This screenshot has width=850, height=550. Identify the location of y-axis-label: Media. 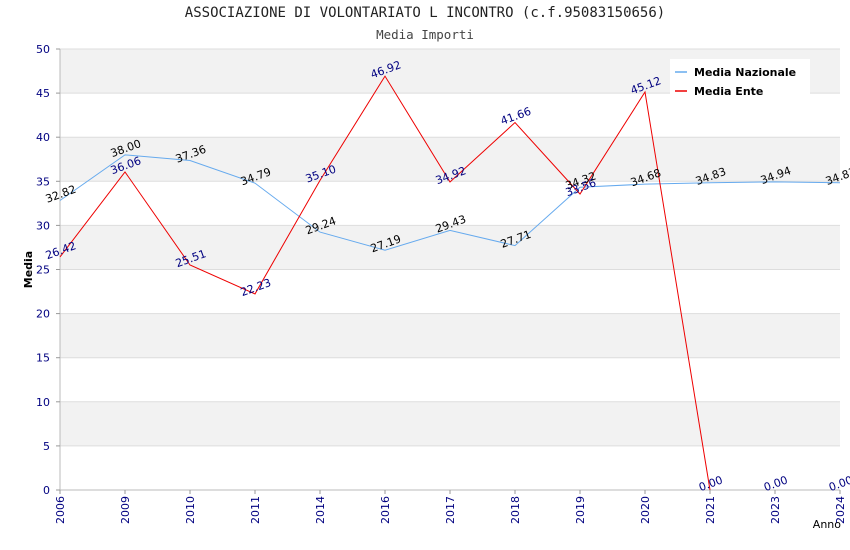
(28, 269).